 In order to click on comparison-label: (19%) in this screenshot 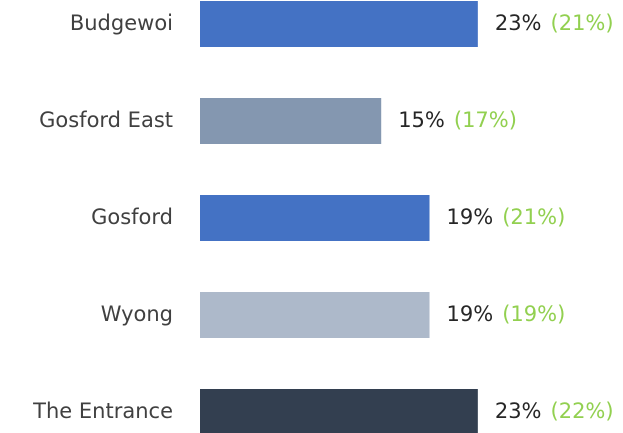, I will do `click(533, 314)`.